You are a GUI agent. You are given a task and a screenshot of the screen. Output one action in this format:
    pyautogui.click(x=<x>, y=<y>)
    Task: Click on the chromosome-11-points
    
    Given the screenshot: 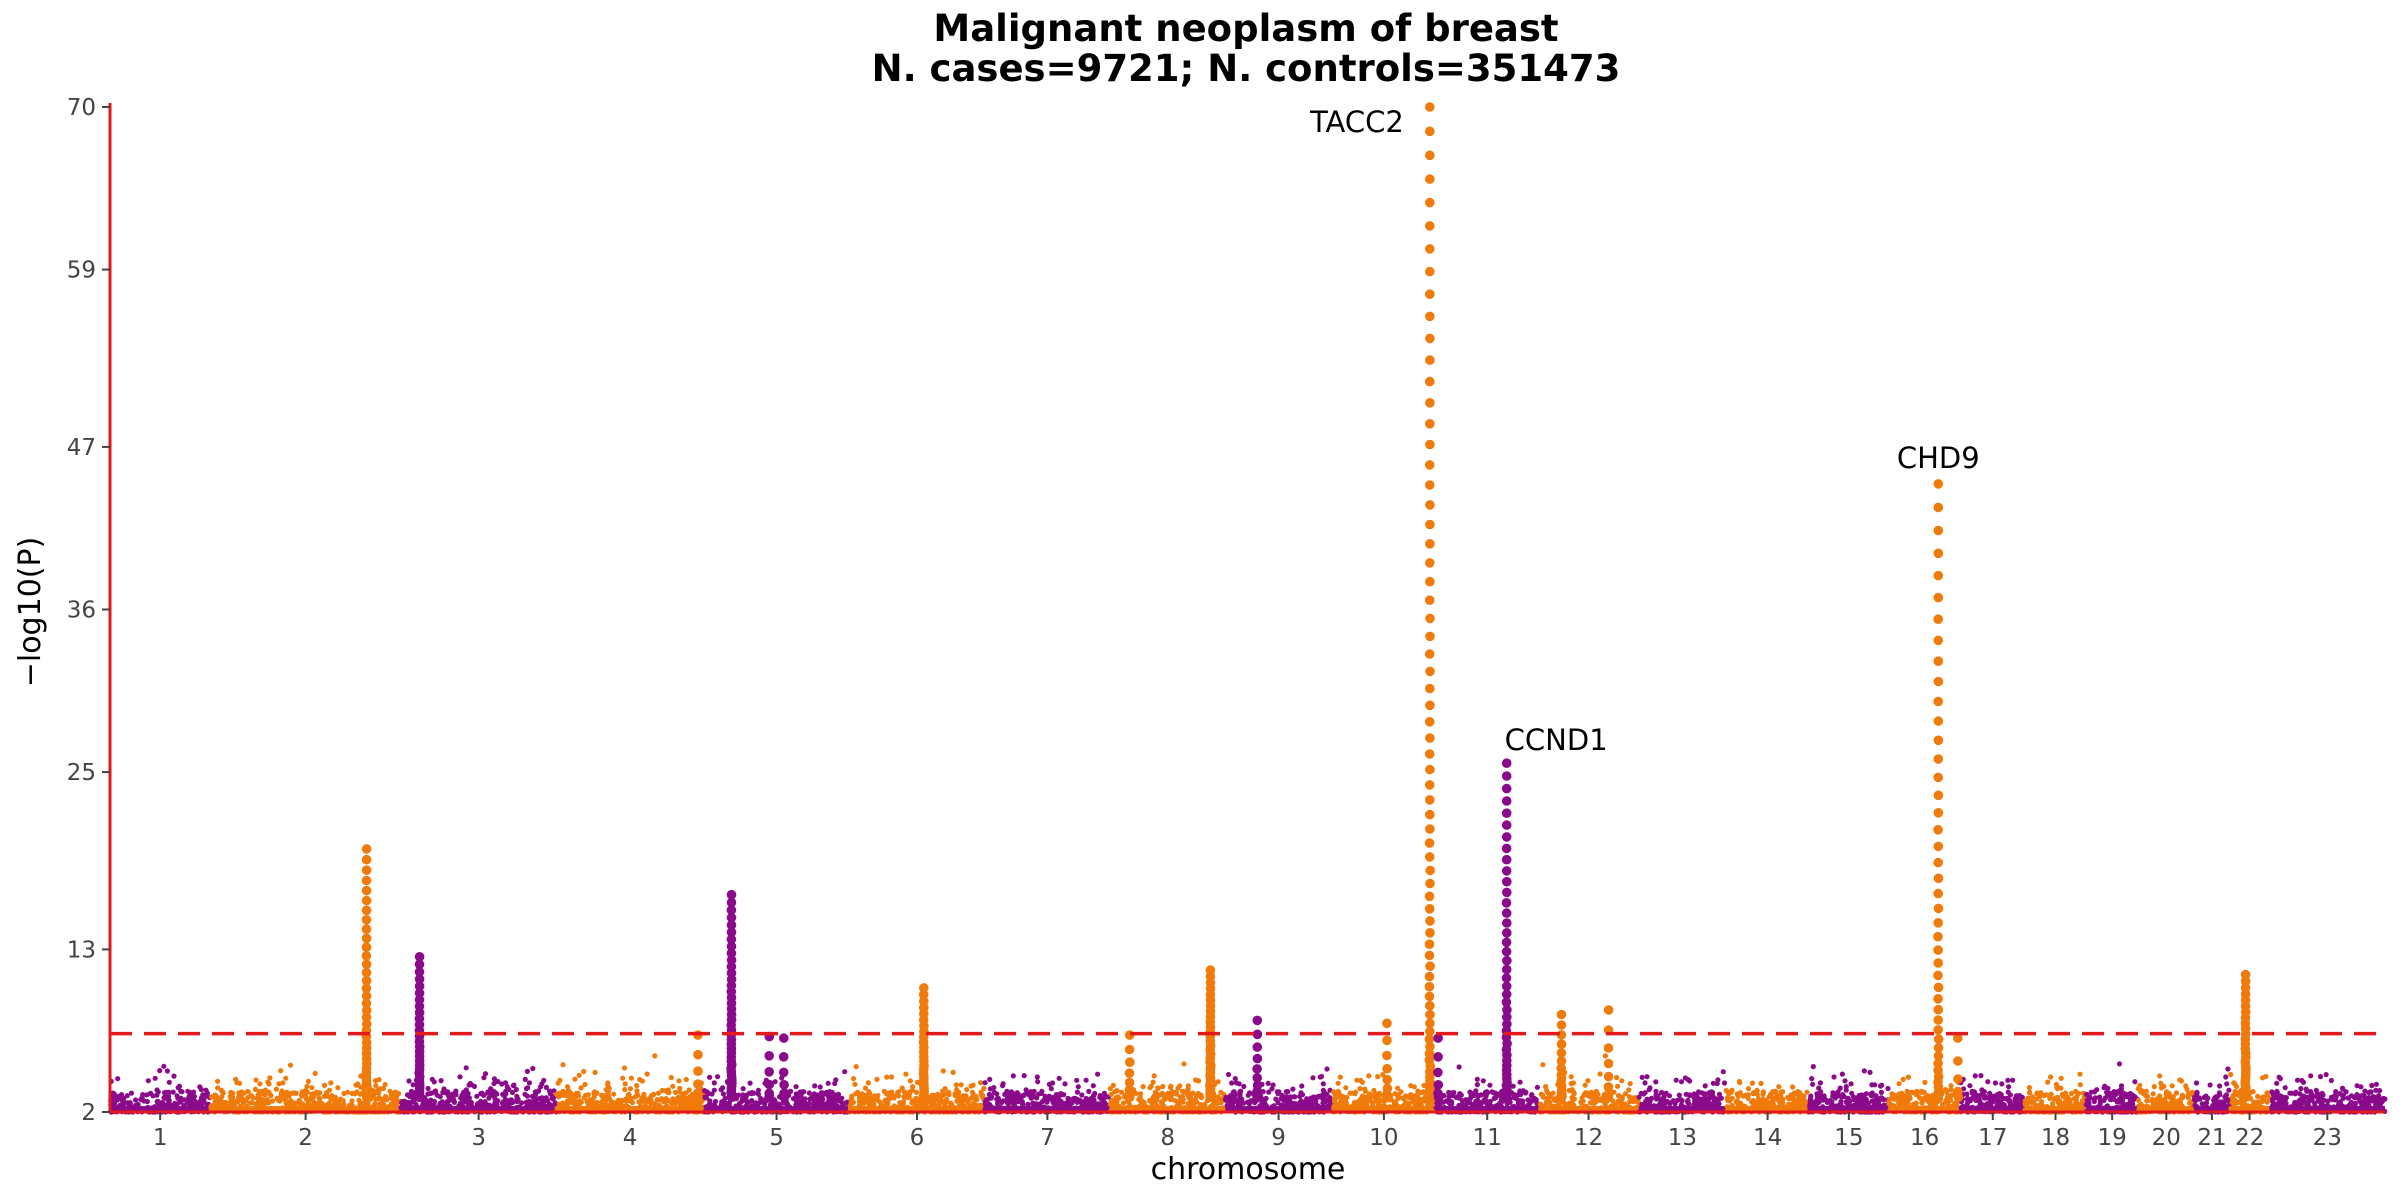 What is the action you would take?
    pyautogui.click(x=1487, y=1089)
    